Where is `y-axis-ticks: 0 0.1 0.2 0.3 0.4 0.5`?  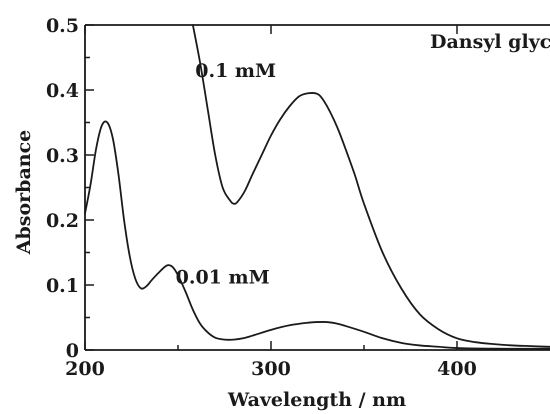
y-axis-ticks: 0 0.1 0.2 0.3 0.4 0.5 is located at coordinates (70, 188).